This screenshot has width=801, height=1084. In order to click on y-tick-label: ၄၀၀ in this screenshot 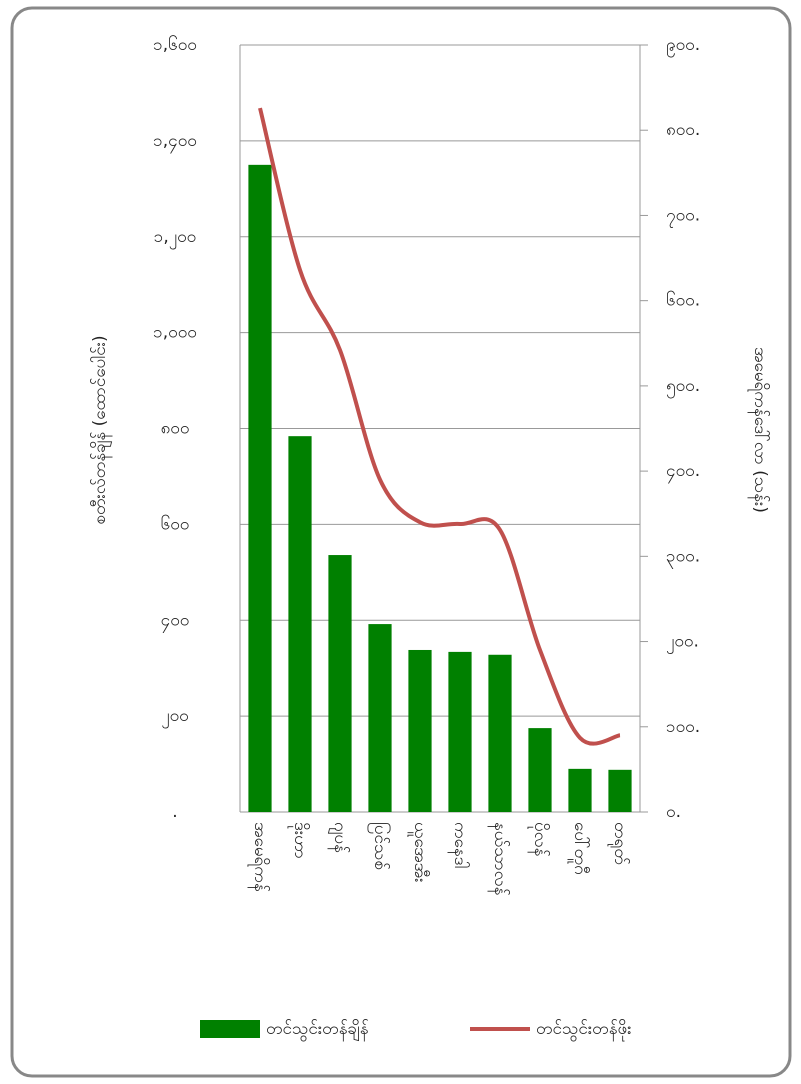, I will do `click(175, 621)`.